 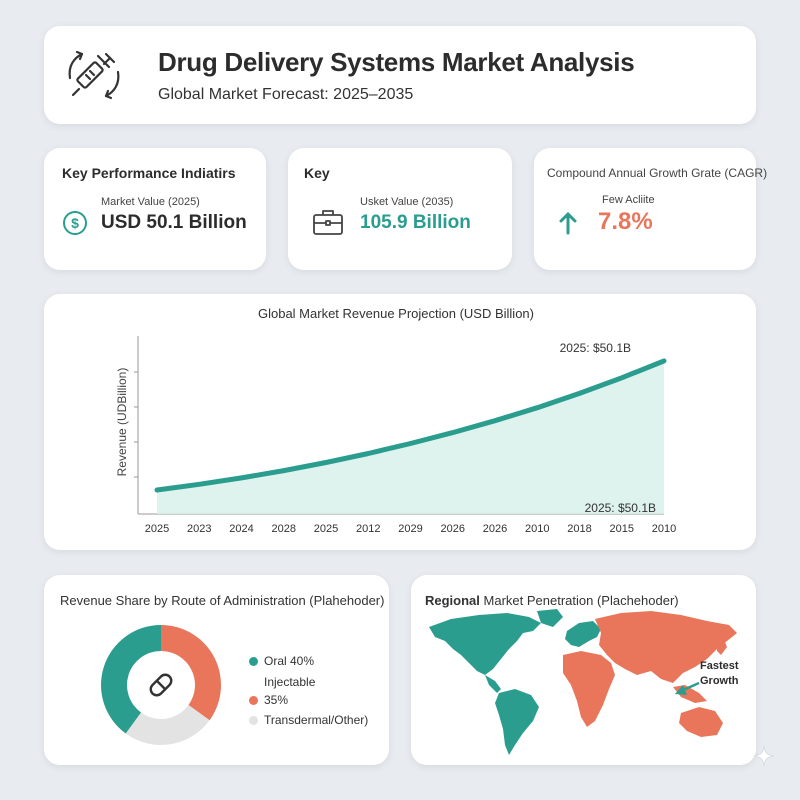 I want to click on kpi-heading: Key, so click(x=317, y=173).